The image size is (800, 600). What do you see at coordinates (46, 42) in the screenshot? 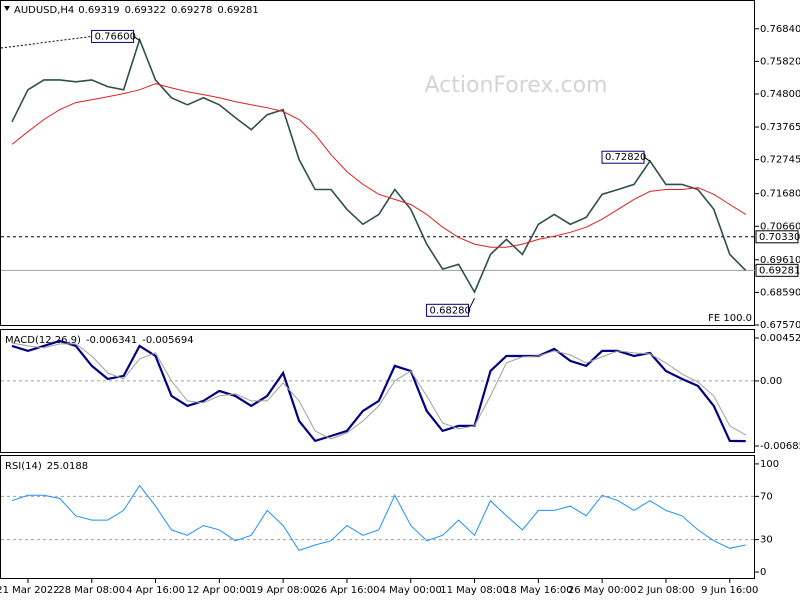
I see `trend-line` at bounding box center [46, 42].